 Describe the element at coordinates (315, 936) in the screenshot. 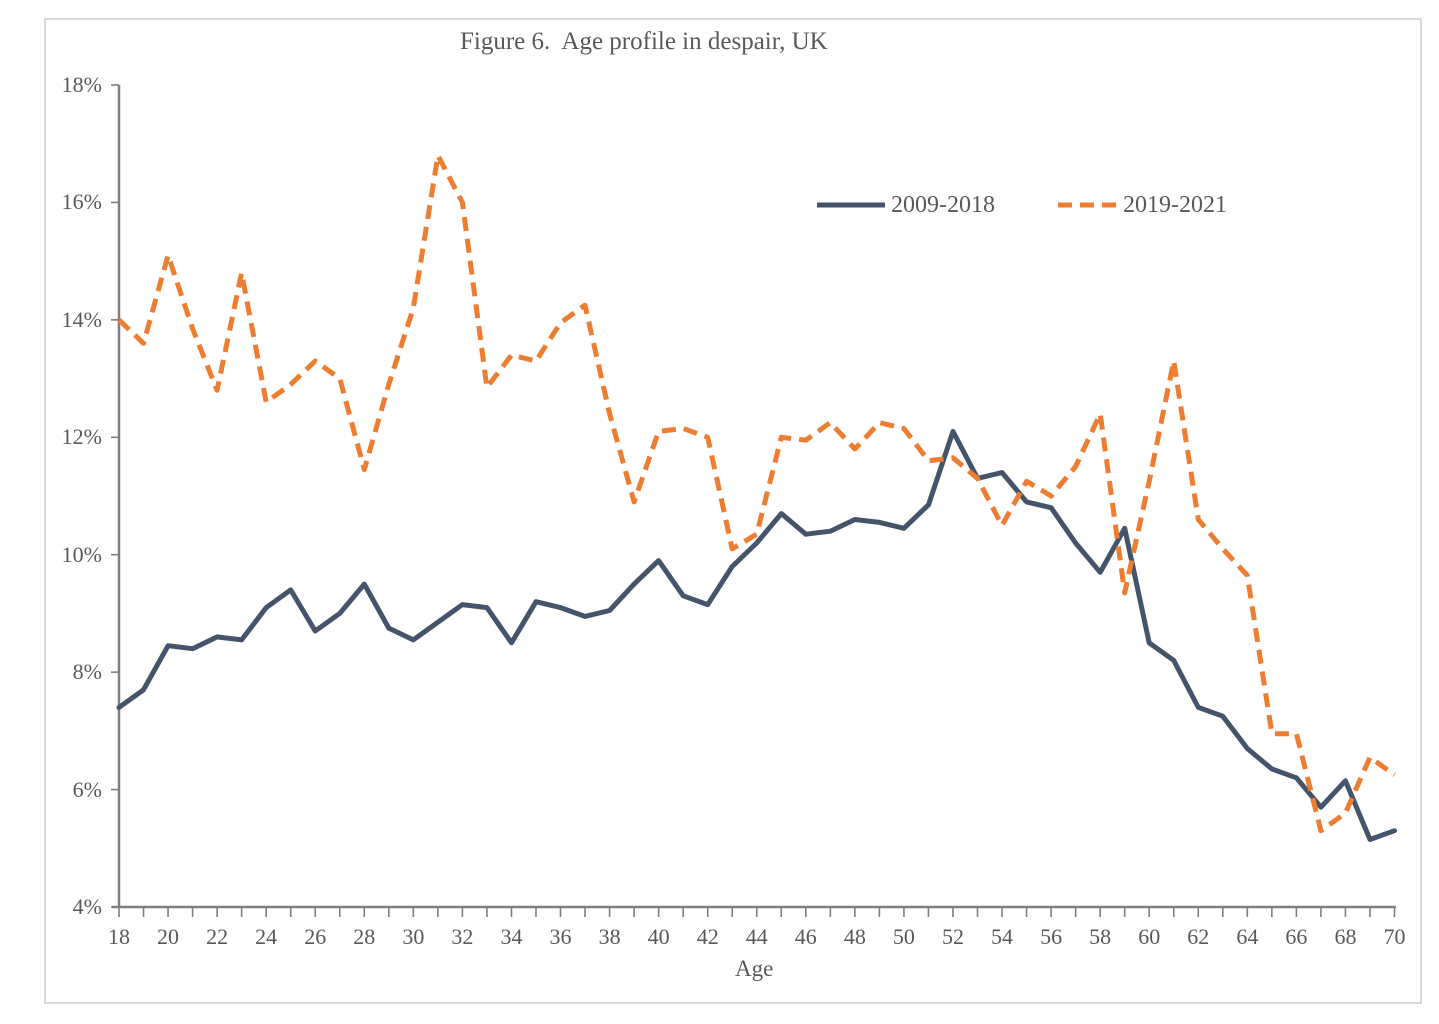

I see `x-tick-label: 26` at that location.